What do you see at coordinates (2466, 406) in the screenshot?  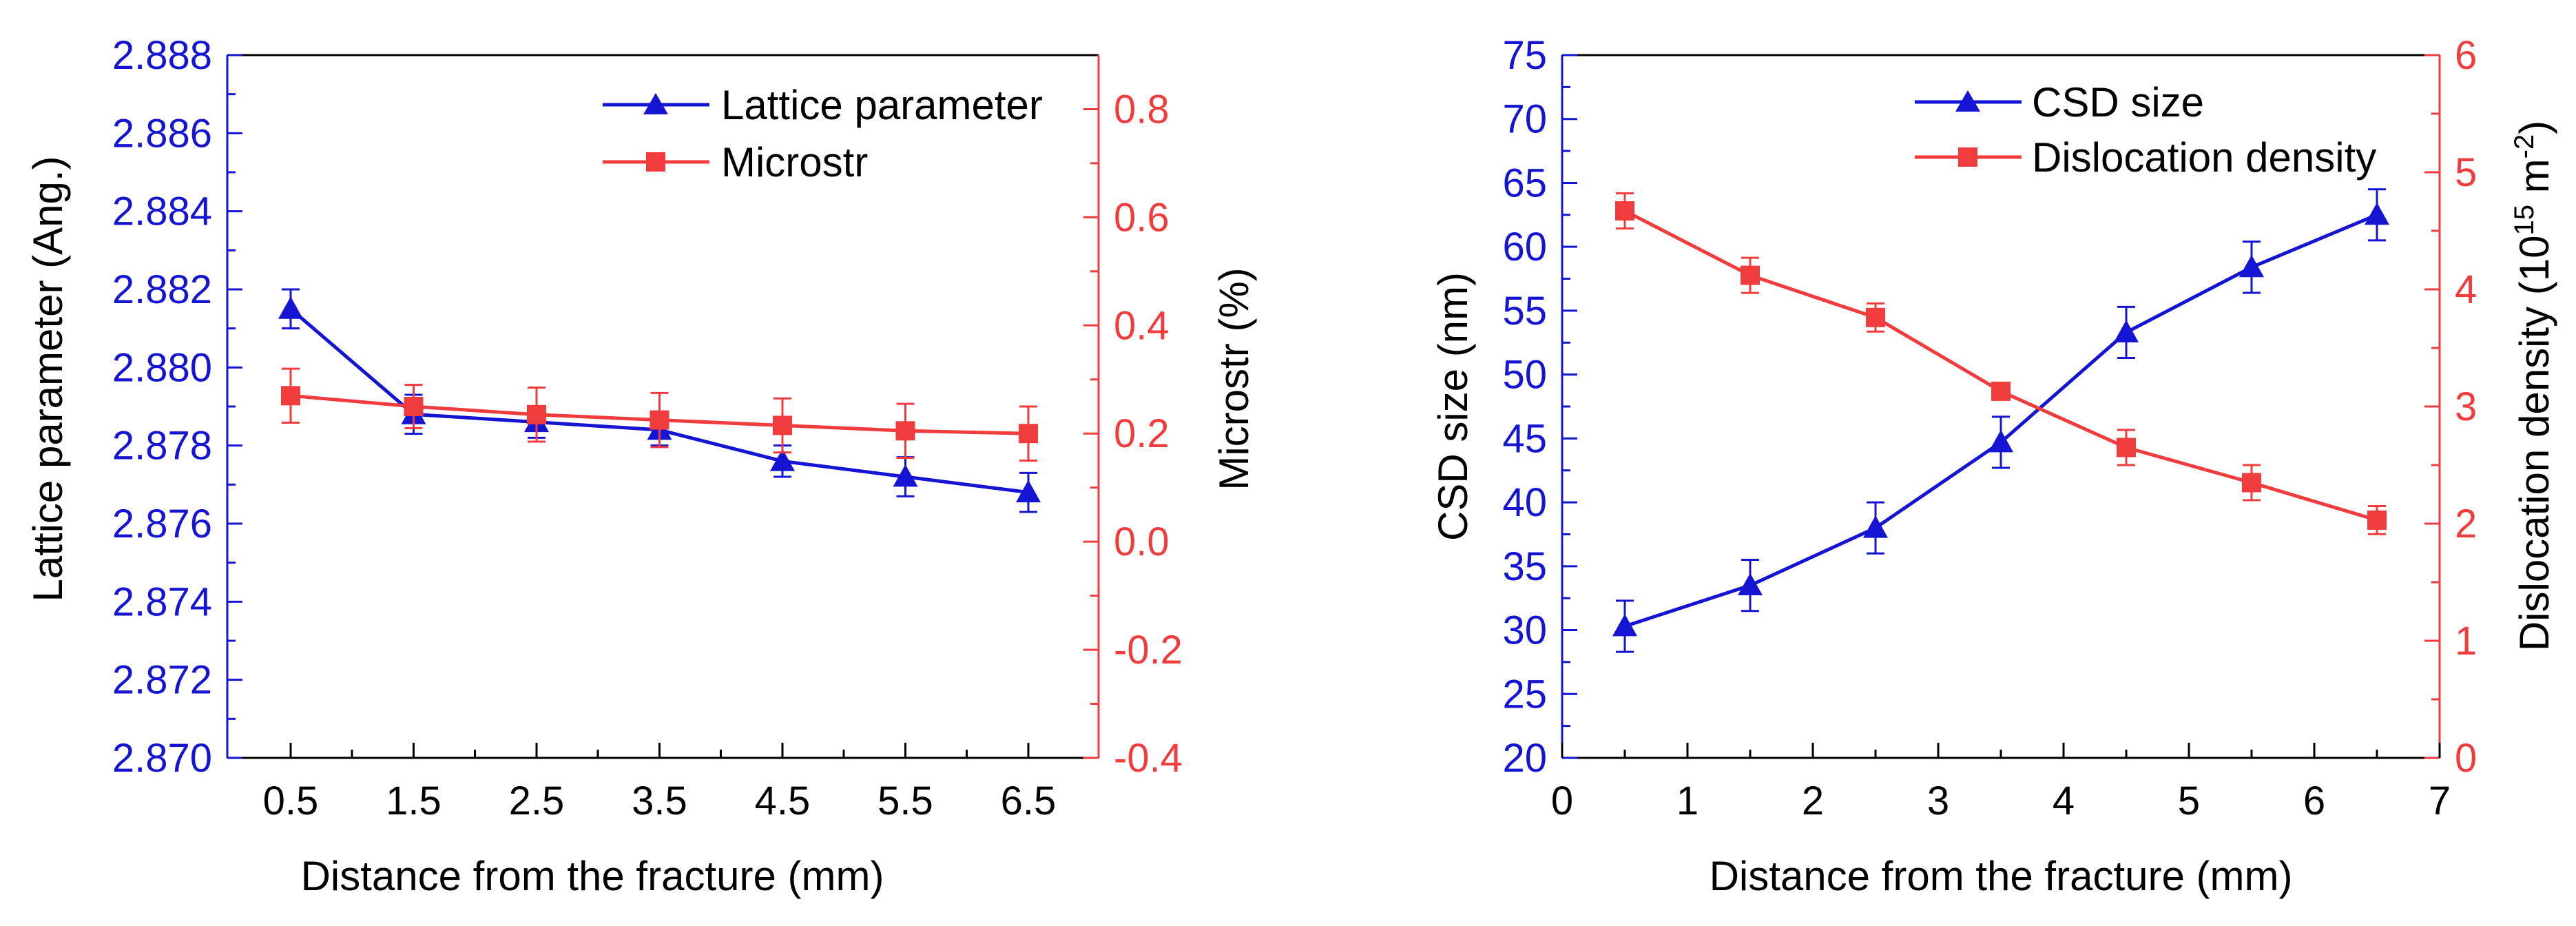 I see `right-y-tick-label: 3` at bounding box center [2466, 406].